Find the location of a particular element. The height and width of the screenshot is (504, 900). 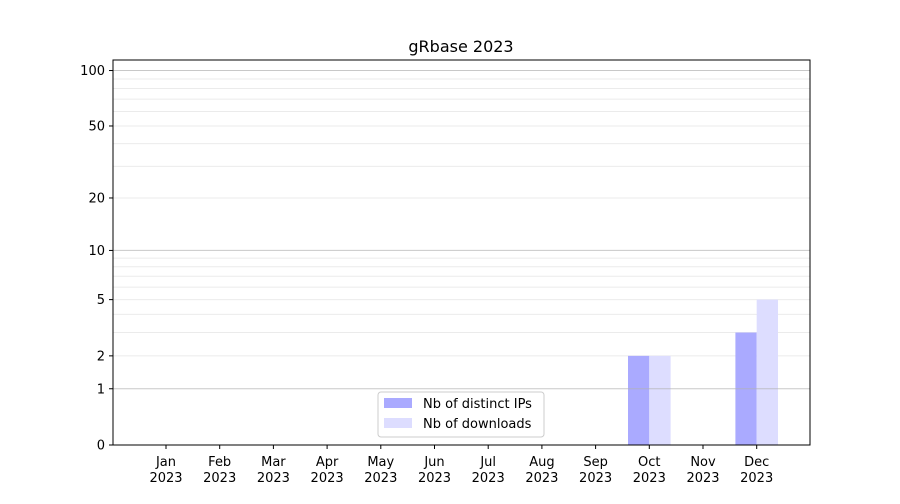

x-tick-label: Mar is located at coordinates (273, 462).